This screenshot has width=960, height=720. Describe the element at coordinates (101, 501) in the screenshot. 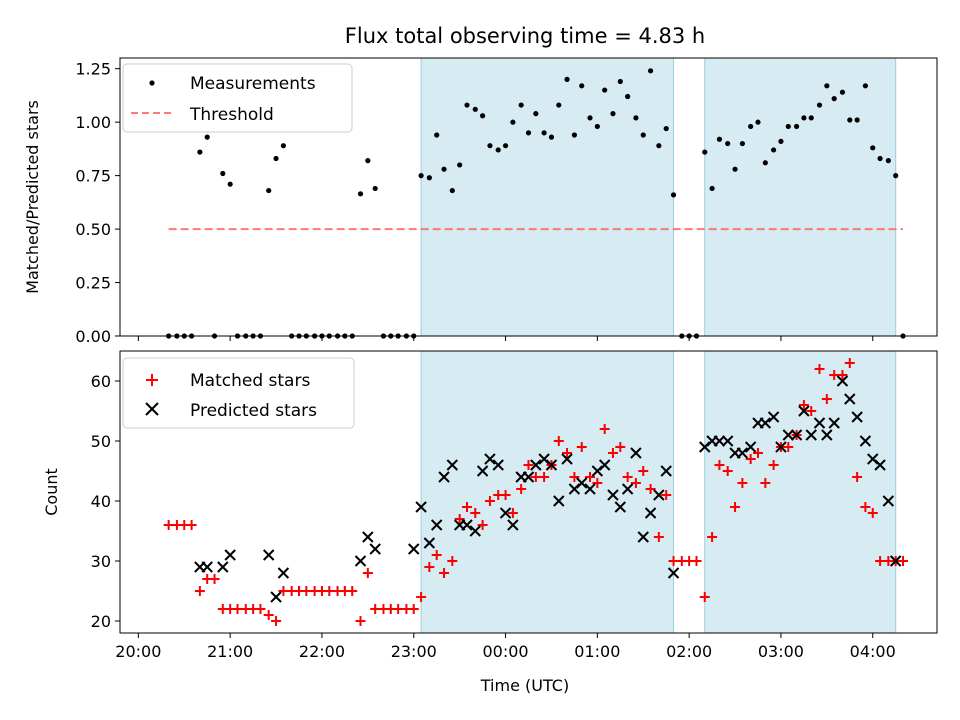

I see `bottom-y-tick-label: 40` at that location.